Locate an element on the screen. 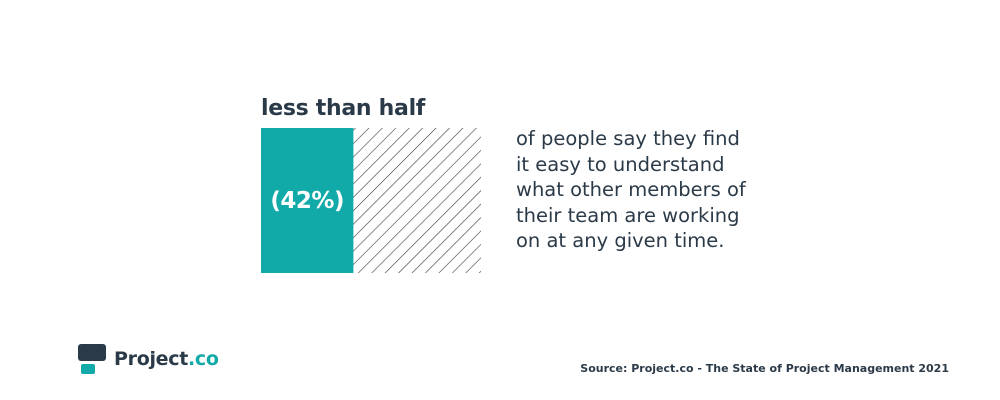 The image size is (1000, 400). description-line: what other members of is located at coordinates (631, 189).